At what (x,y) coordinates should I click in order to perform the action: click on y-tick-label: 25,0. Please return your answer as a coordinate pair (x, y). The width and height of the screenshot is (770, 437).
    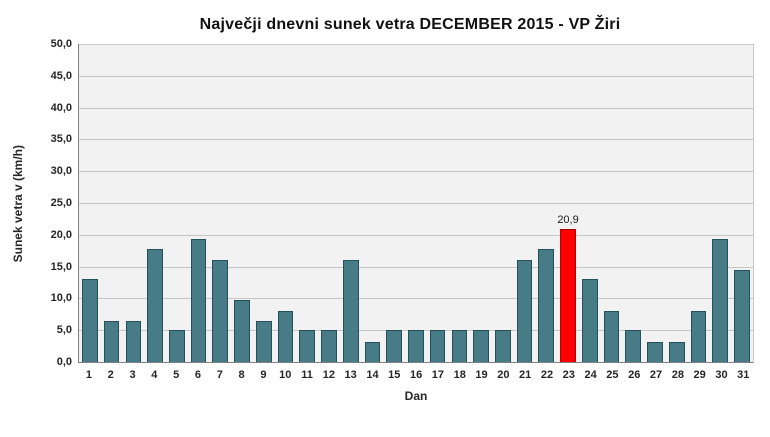
    Looking at the image, I should click on (61, 203).